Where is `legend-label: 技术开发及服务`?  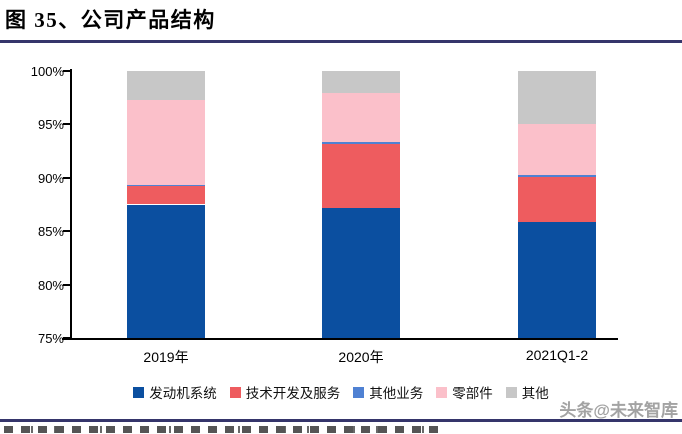
legend-label: 技术开发及服务 is located at coordinates (293, 393).